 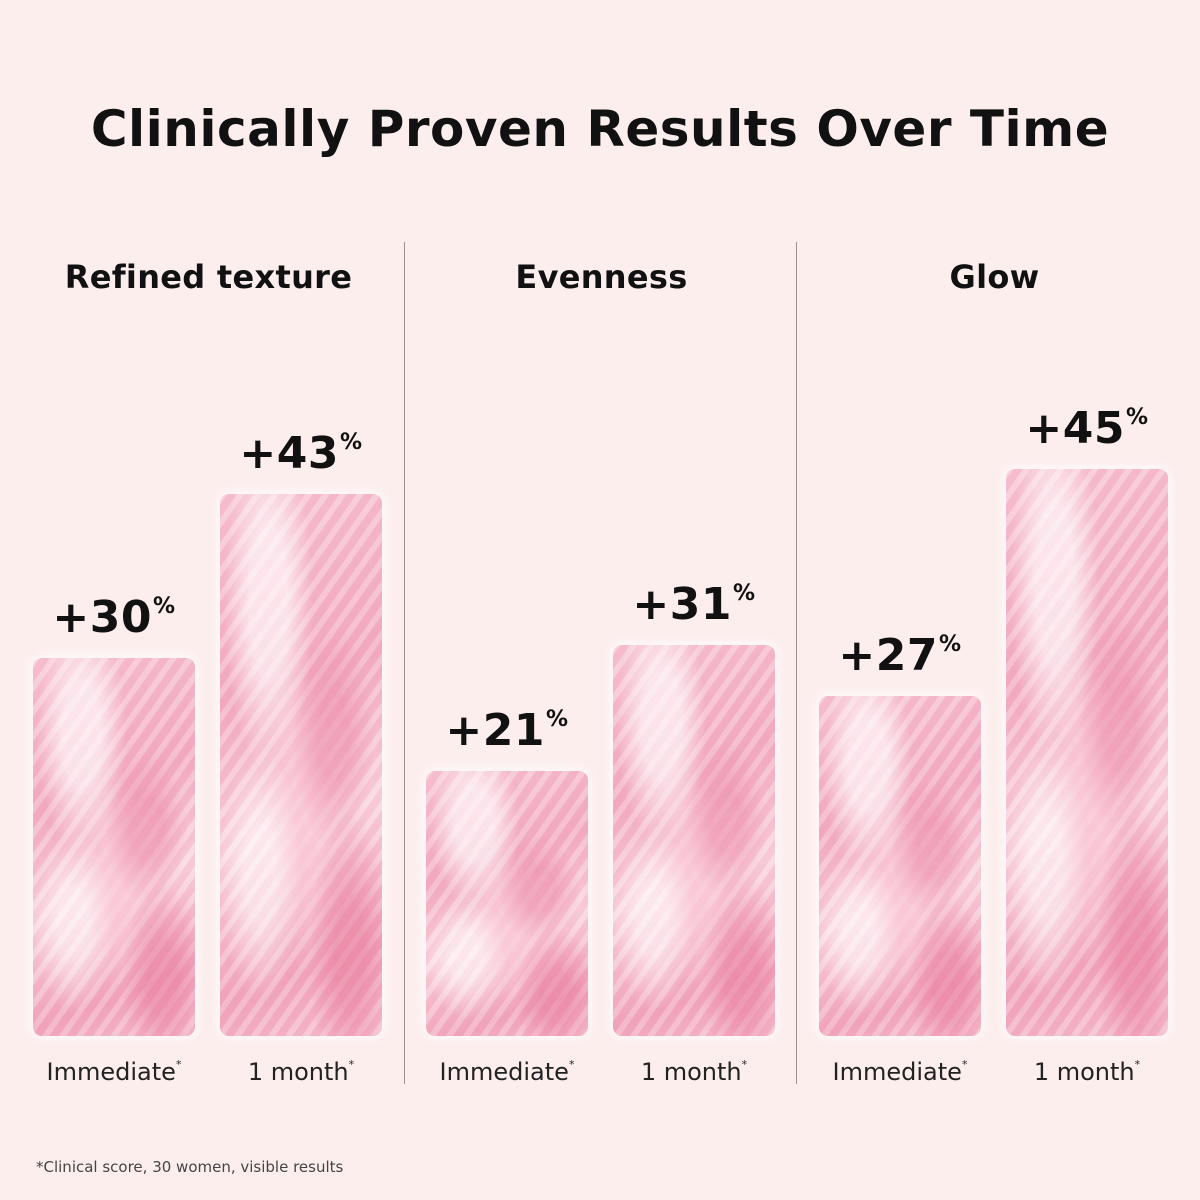 What do you see at coordinates (600, 129) in the screenshot?
I see `page-title: Clinically Proven Results Over Time` at bounding box center [600, 129].